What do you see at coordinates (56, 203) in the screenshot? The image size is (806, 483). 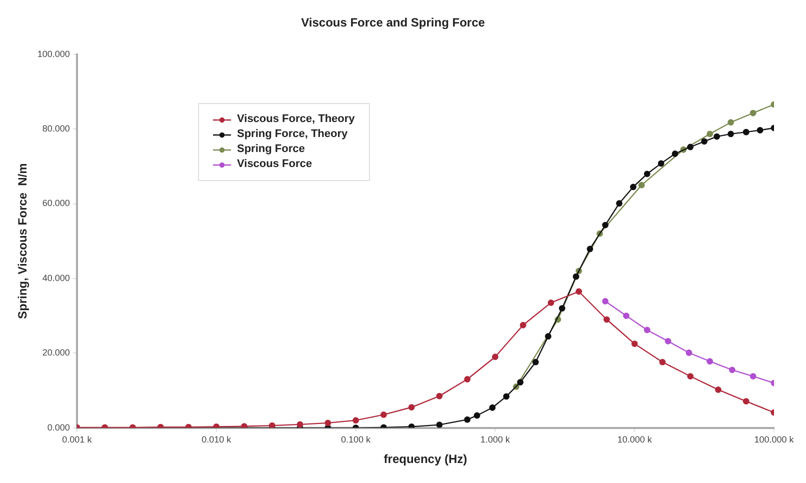 I see `y-tick-label: 60.000` at bounding box center [56, 203].